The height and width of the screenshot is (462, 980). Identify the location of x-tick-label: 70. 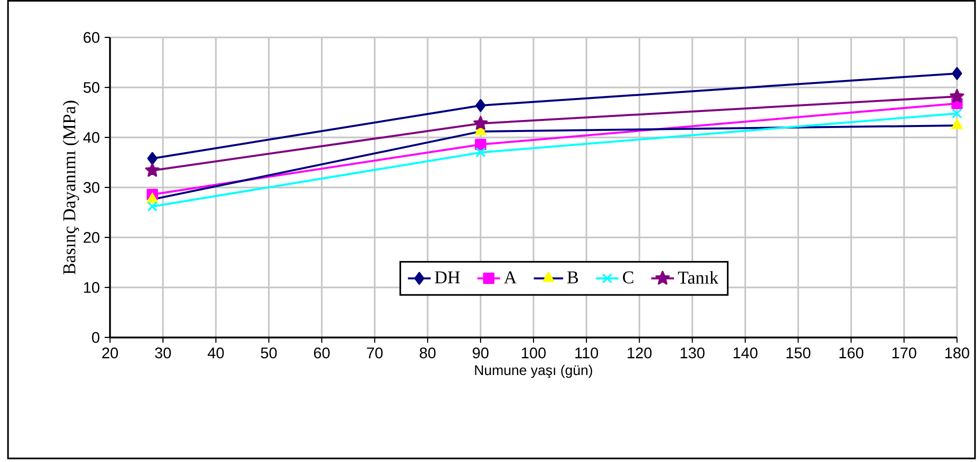
(374, 352).